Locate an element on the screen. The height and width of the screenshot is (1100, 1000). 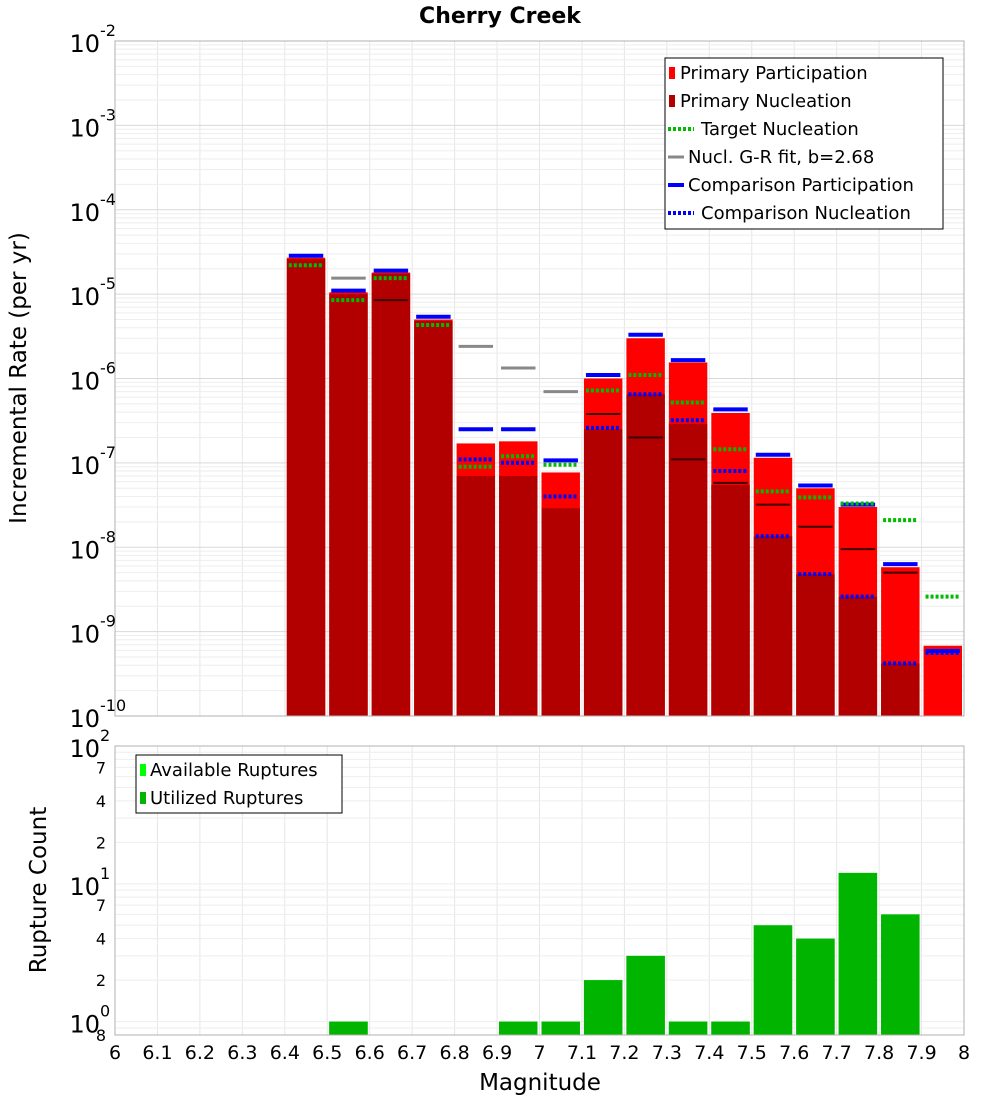
primary-participation-bar is located at coordinates (942, 680).